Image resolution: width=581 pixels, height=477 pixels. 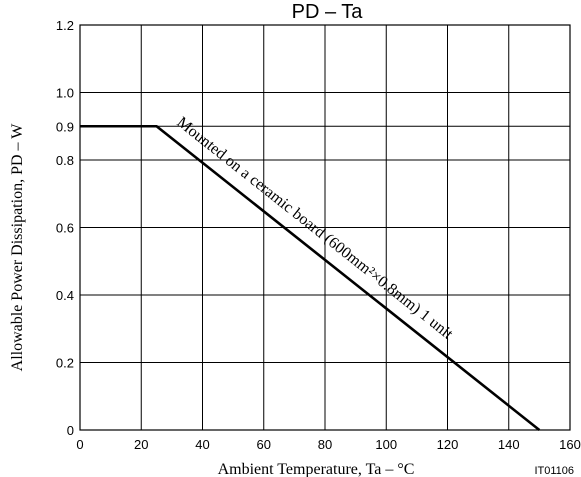 I want to click on chart-title: PD – Ta, so click(x=328, y=12).